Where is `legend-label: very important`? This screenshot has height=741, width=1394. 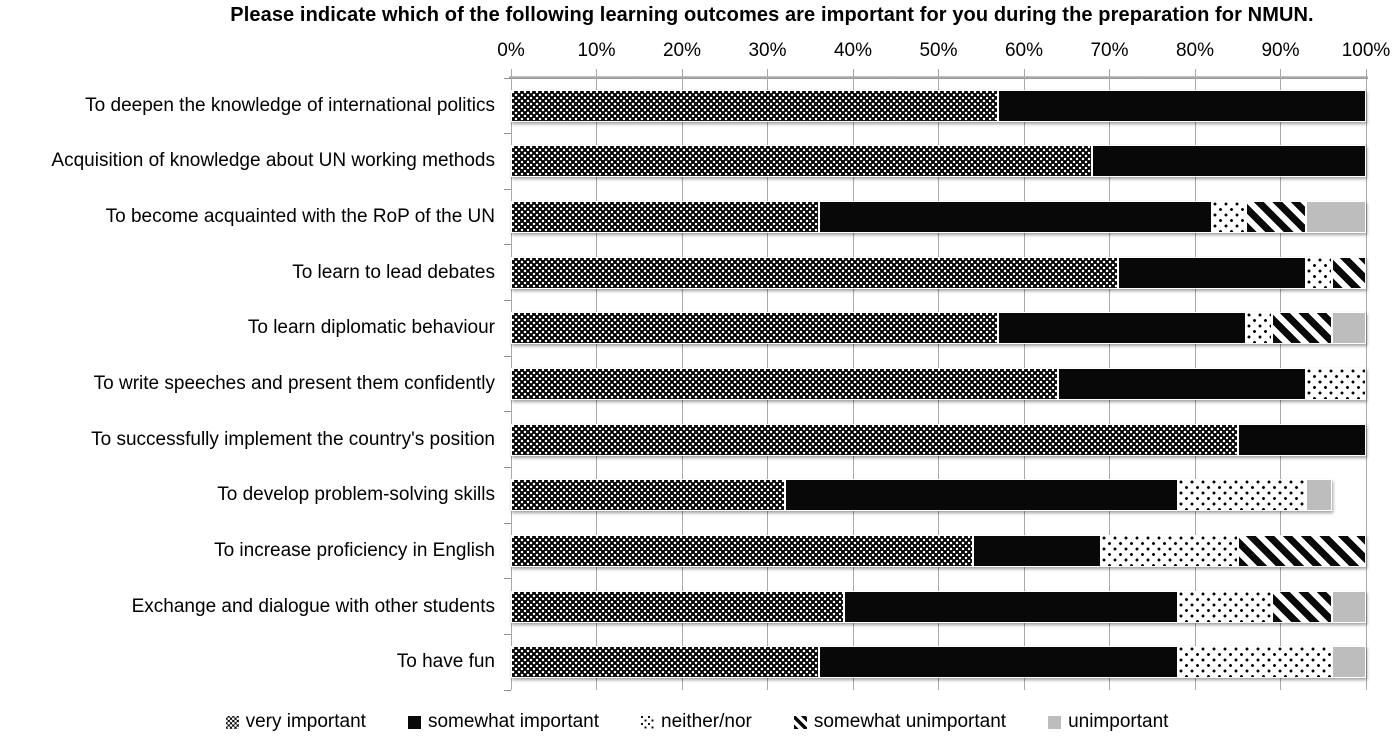
legend-label: very important is located at coordinates (305, 721).